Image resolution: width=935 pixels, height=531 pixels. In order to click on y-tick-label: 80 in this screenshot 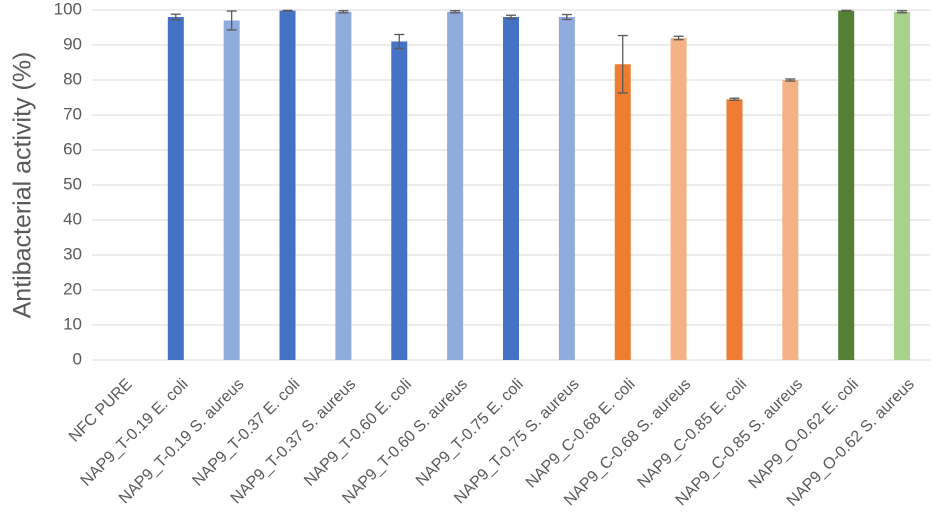, I will do `click(72, 78)`.